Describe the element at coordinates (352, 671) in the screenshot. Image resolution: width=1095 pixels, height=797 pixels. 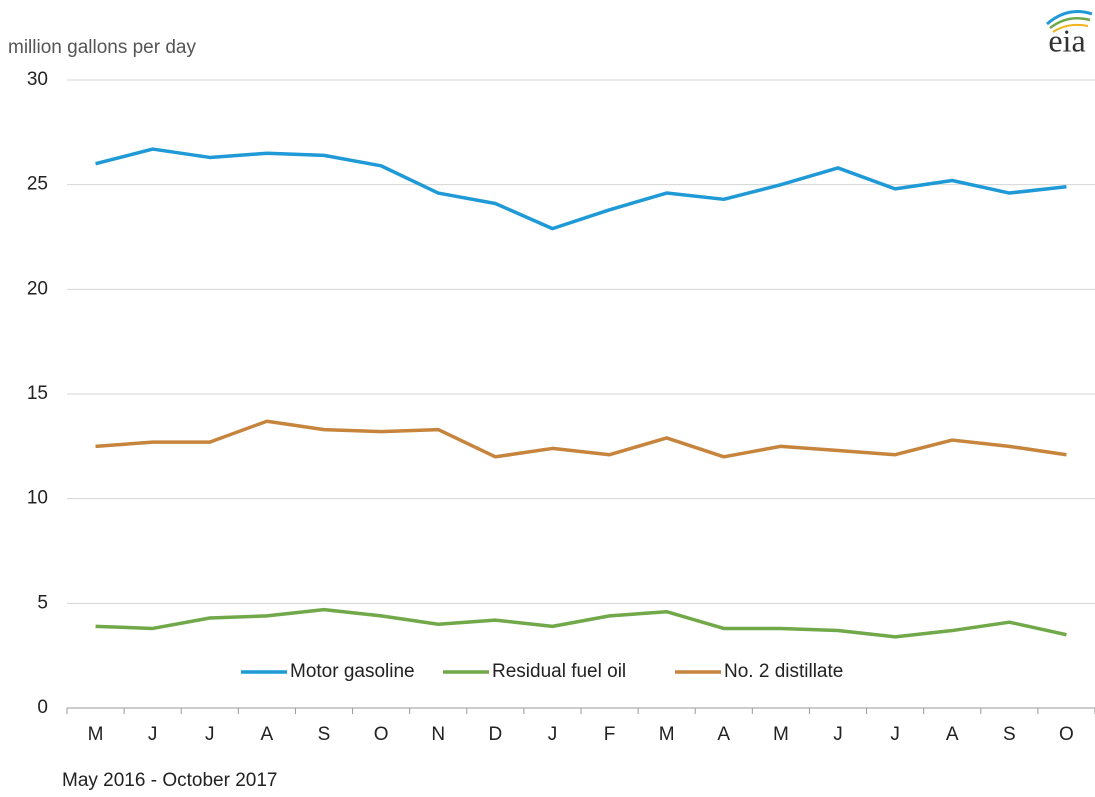
I see `legend-label: Motor gasoline` at that location.